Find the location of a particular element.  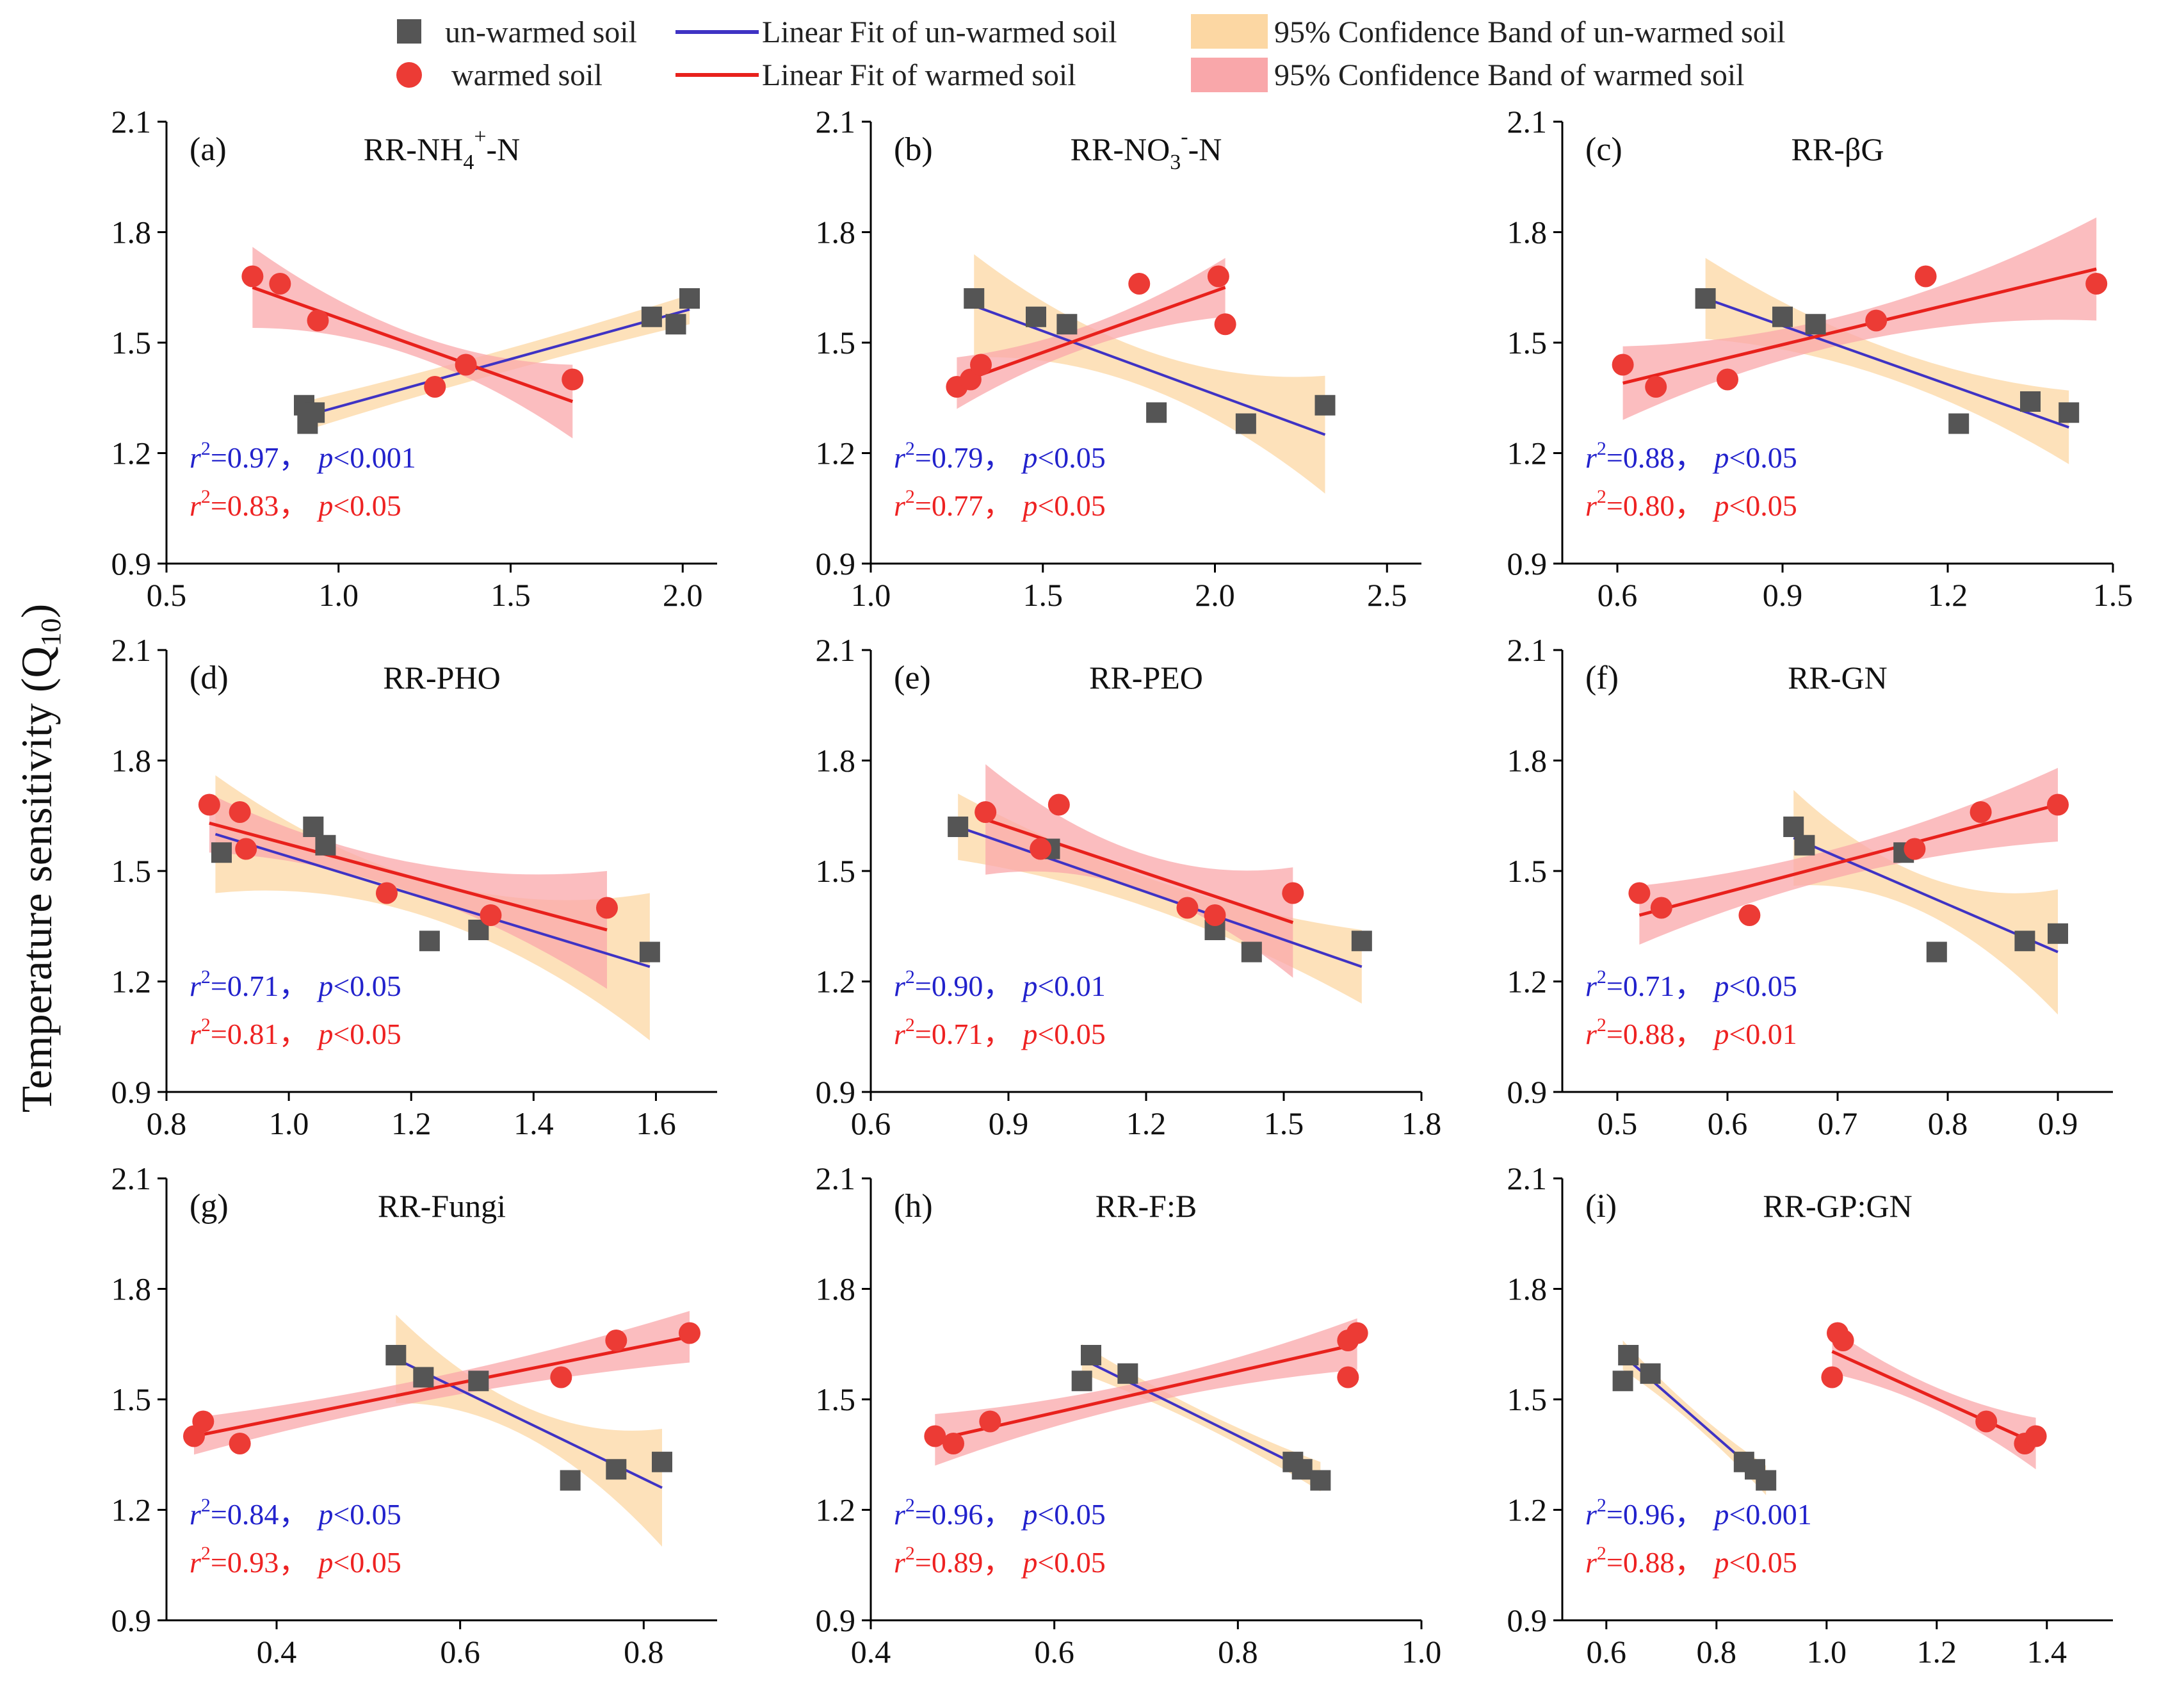

legend-unwarmed-point-marker is located at coordinates (409, 32).